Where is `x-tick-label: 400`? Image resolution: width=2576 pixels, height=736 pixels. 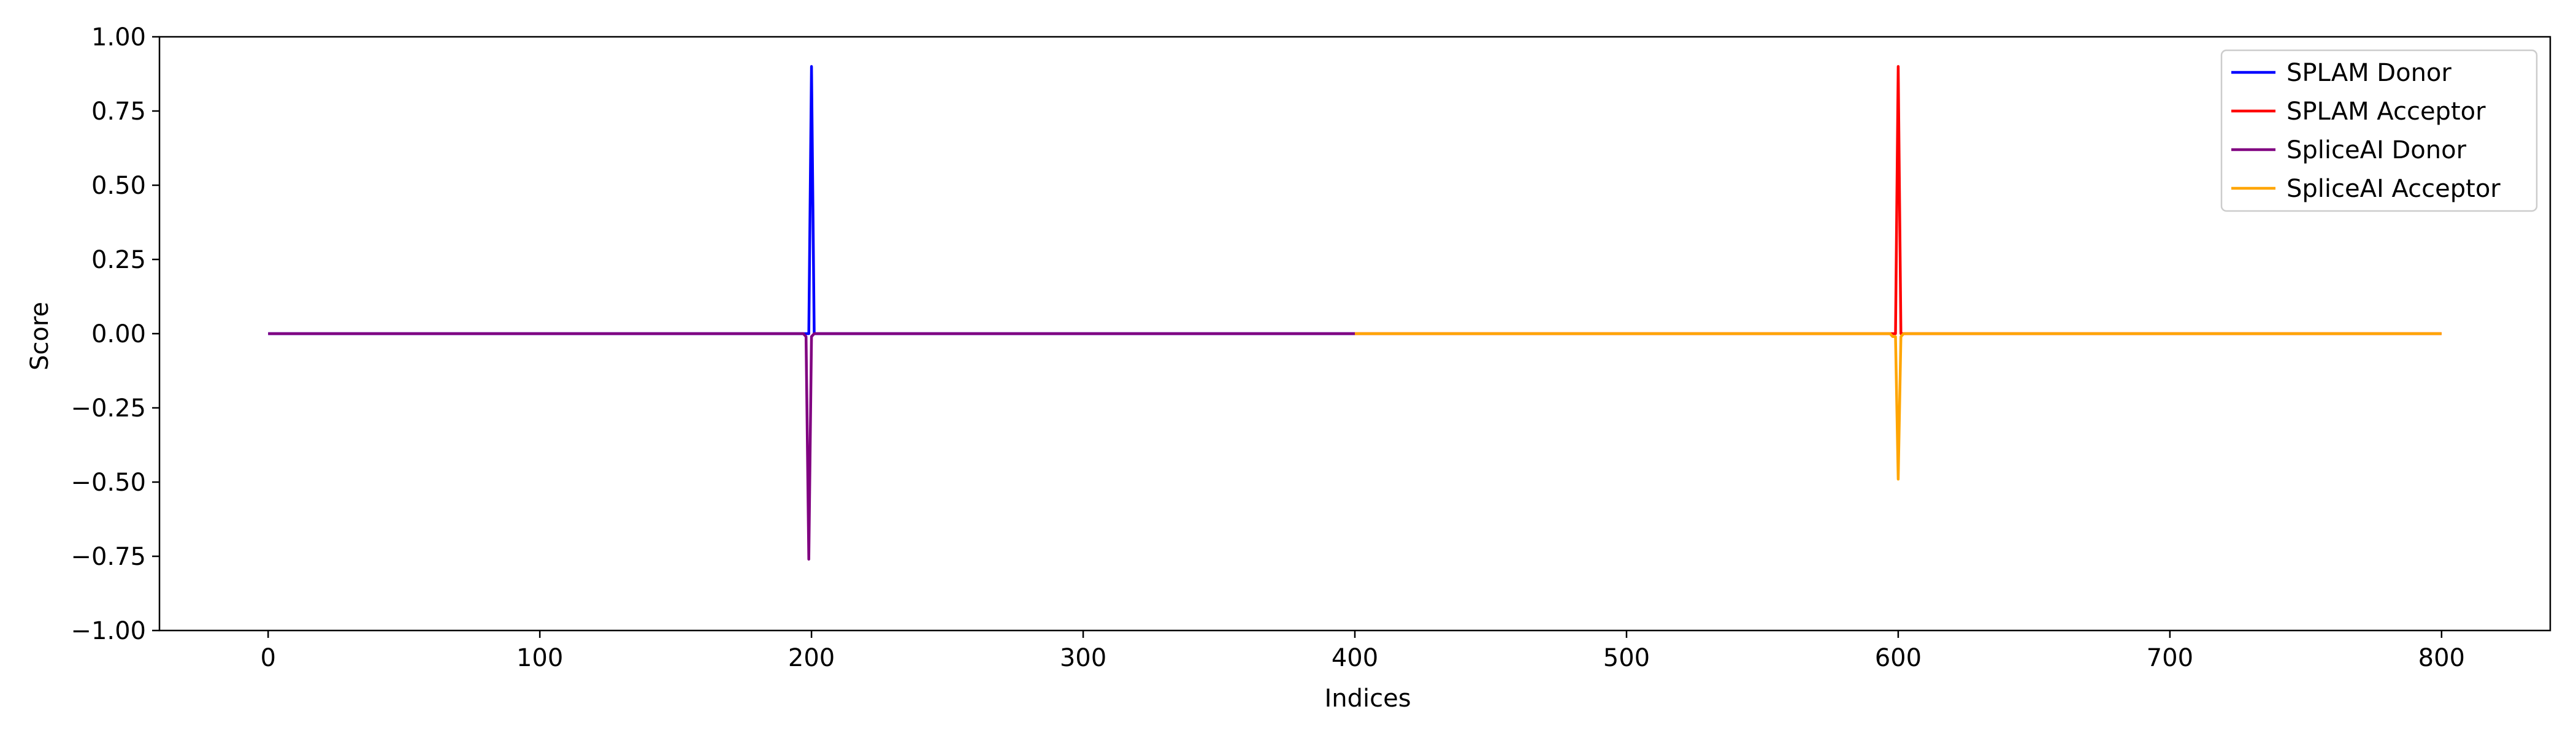
x-tick-label: 400 is located at coordinates (1355, 658).